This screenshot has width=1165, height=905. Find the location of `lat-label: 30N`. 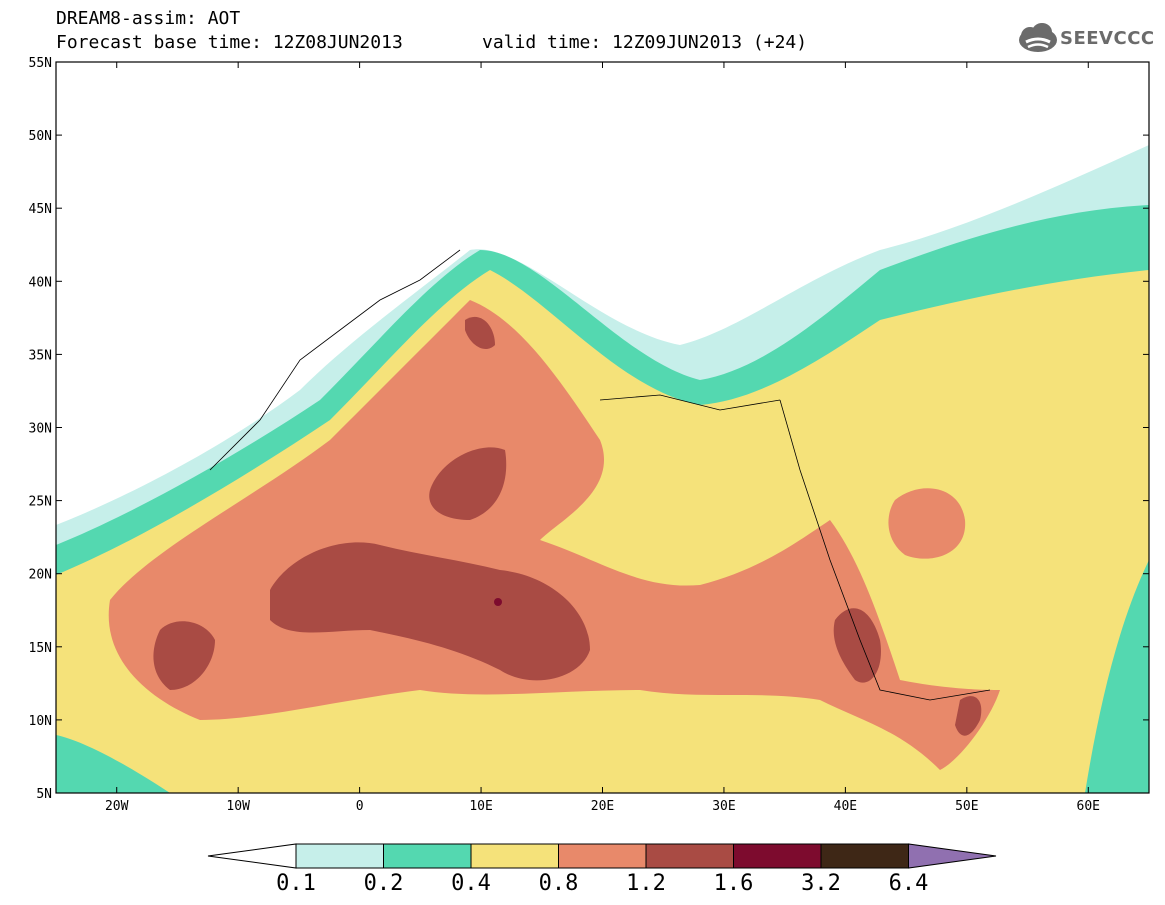

lat-label: 30N is located at coordinates (40, 429).